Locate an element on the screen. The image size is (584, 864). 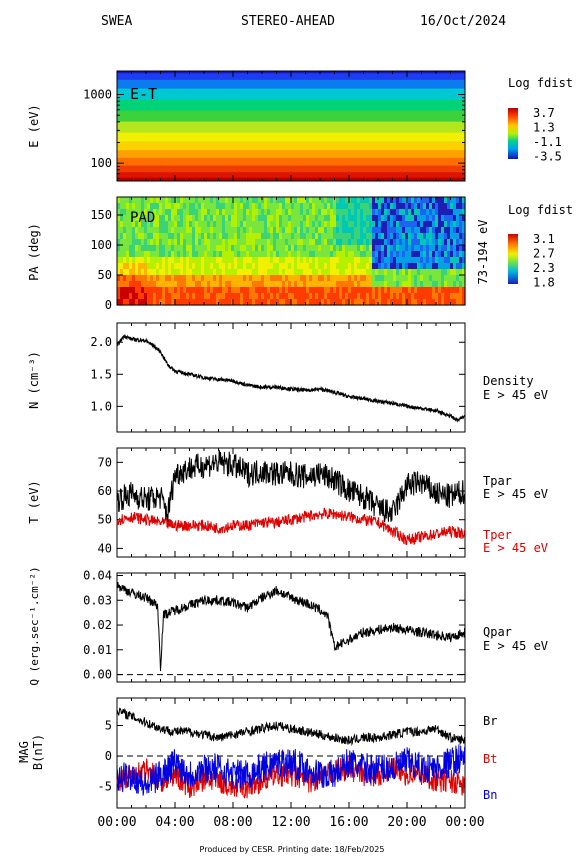
colorbar is located at coordinates (513, 259).